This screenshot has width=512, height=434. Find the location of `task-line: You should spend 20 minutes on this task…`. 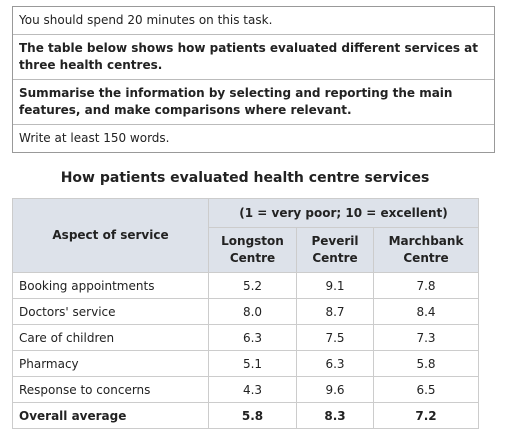

task-line: You should spend 20 minutes on this task… is located at coordinates (146, 20).